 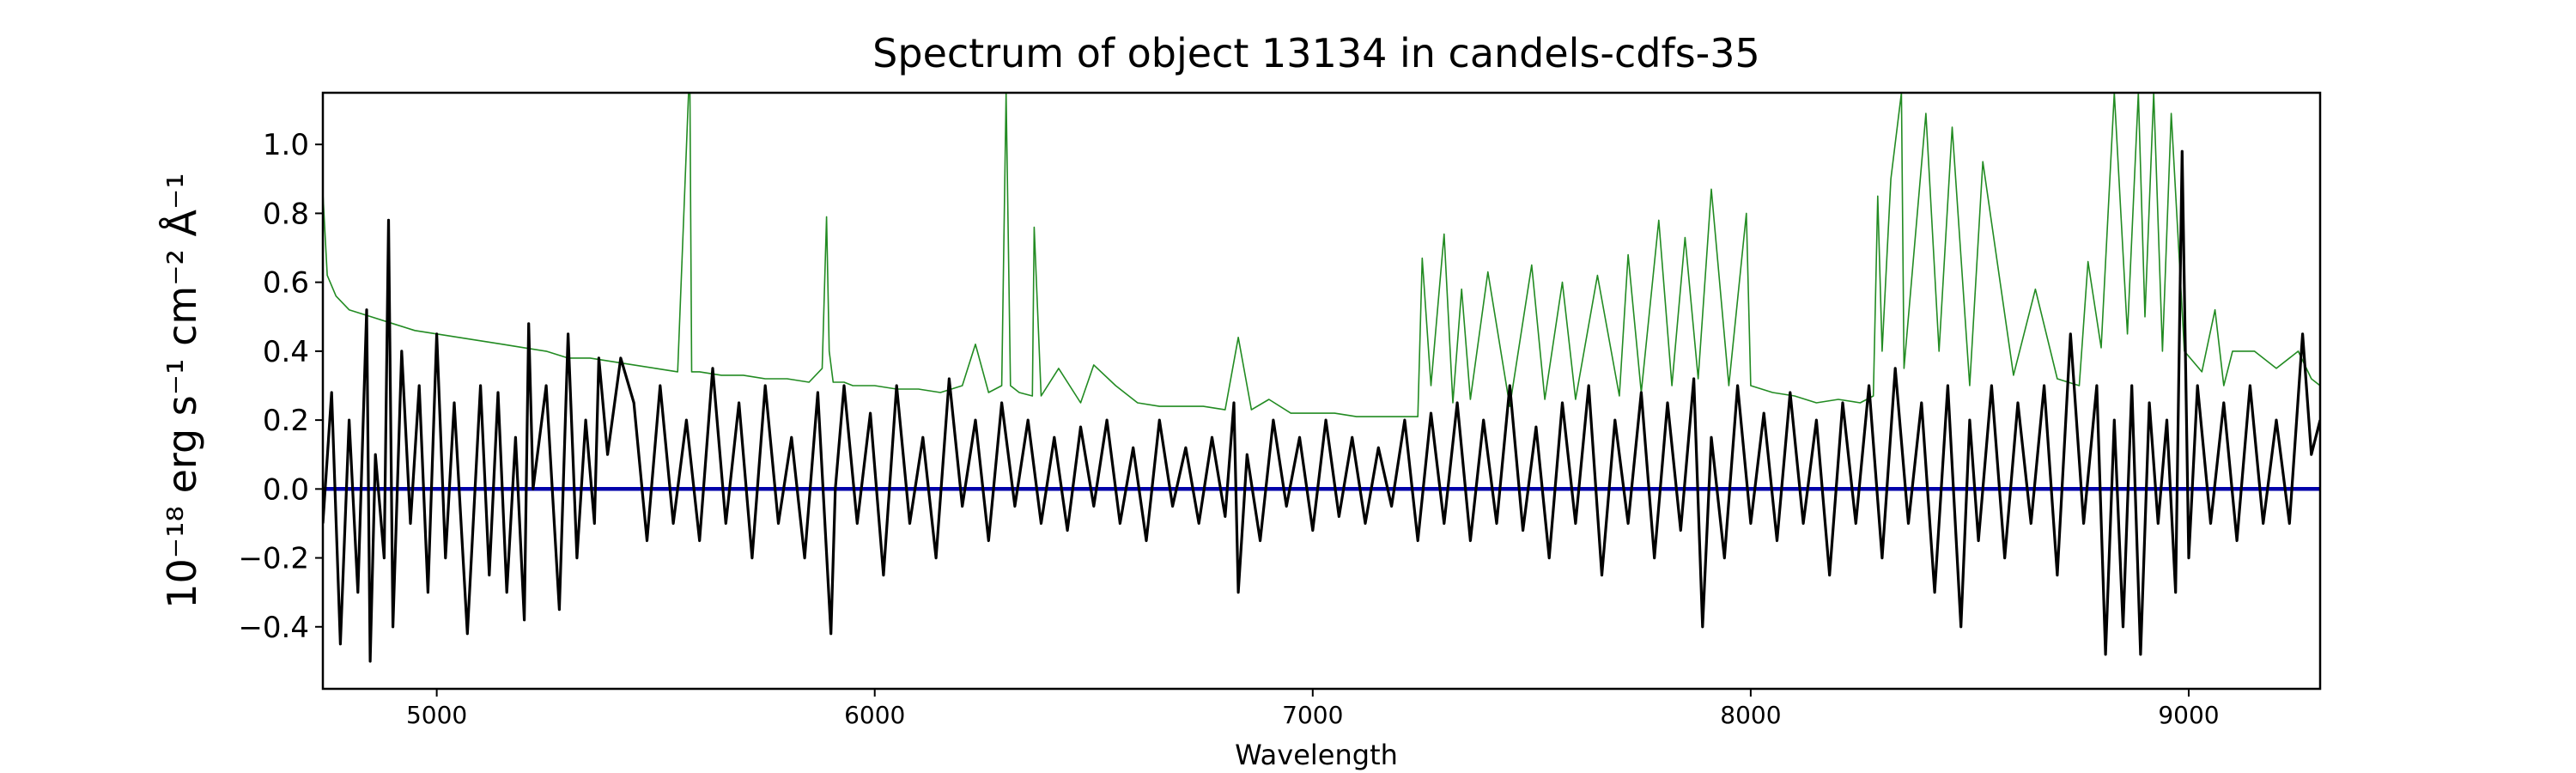 I want to click on y-tick-label: 0.6, so click(x=286, y=283).